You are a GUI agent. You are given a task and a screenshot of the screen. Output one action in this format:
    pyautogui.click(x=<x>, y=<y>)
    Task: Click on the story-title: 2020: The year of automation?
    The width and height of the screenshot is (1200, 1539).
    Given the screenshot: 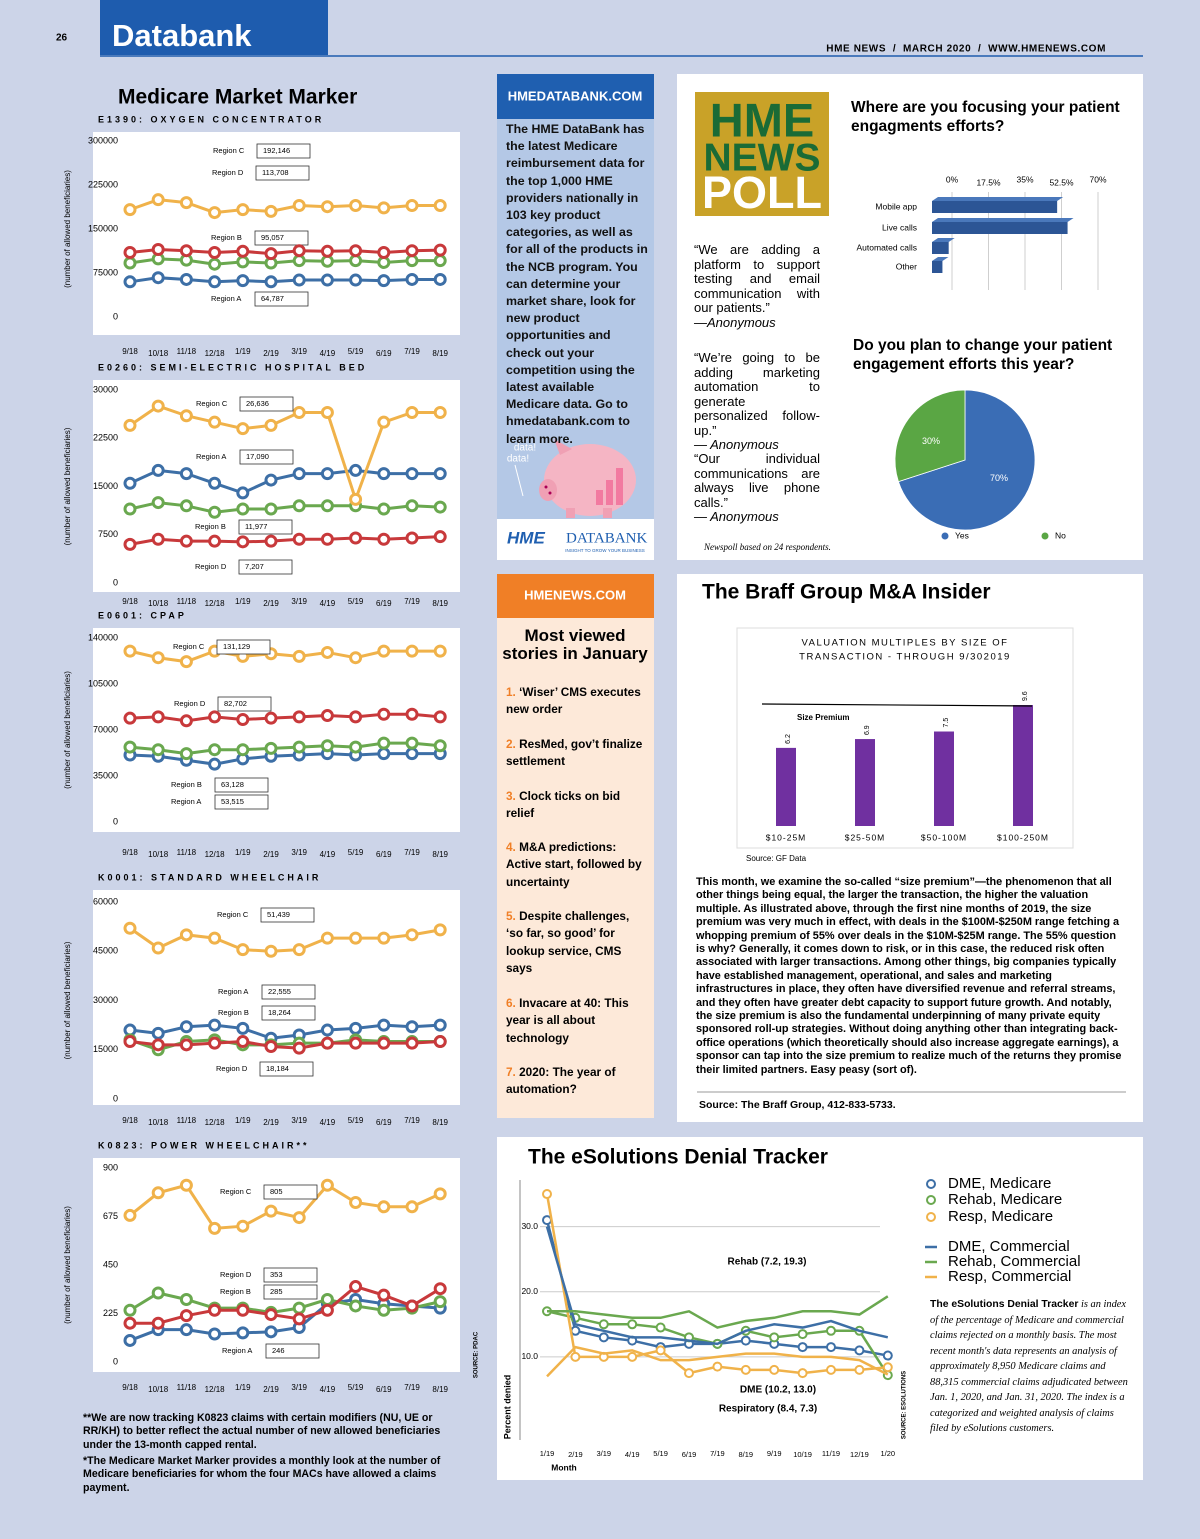 What is the action you would take?
    pyautogui.click(x=561, y=1081)
    